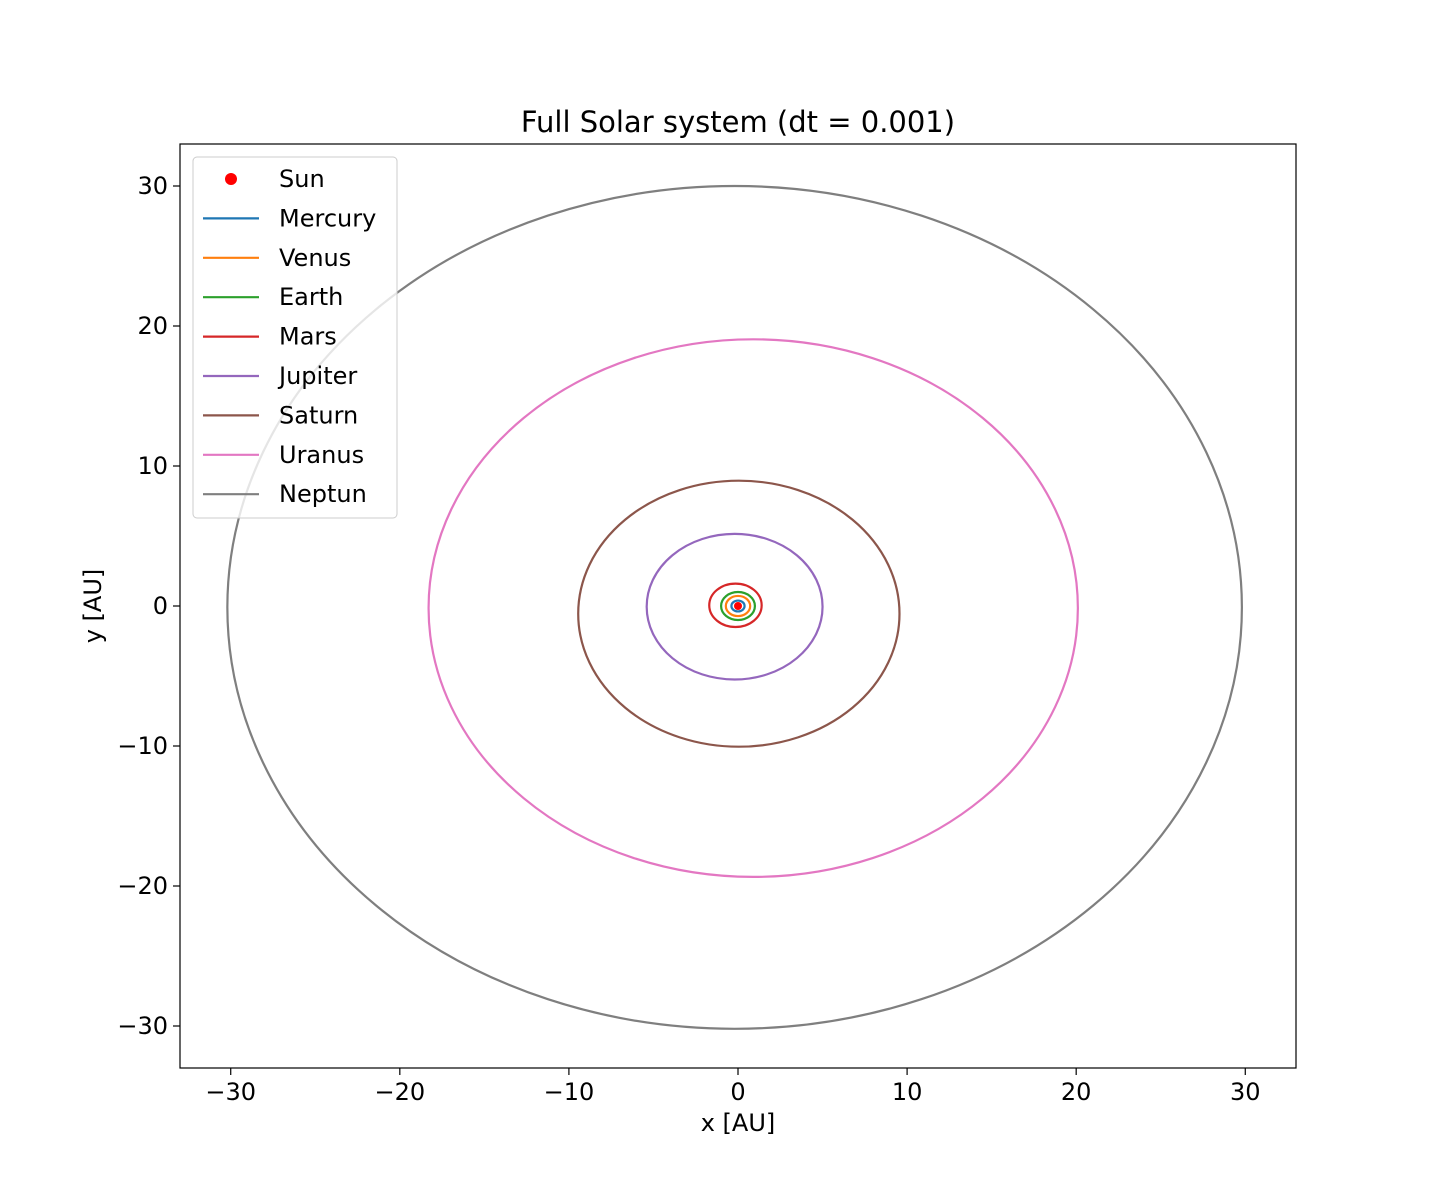 Image resolution: width=1440 pixels, height=1200 pixels. I want to click on orbit-earth, so click(738, 606).